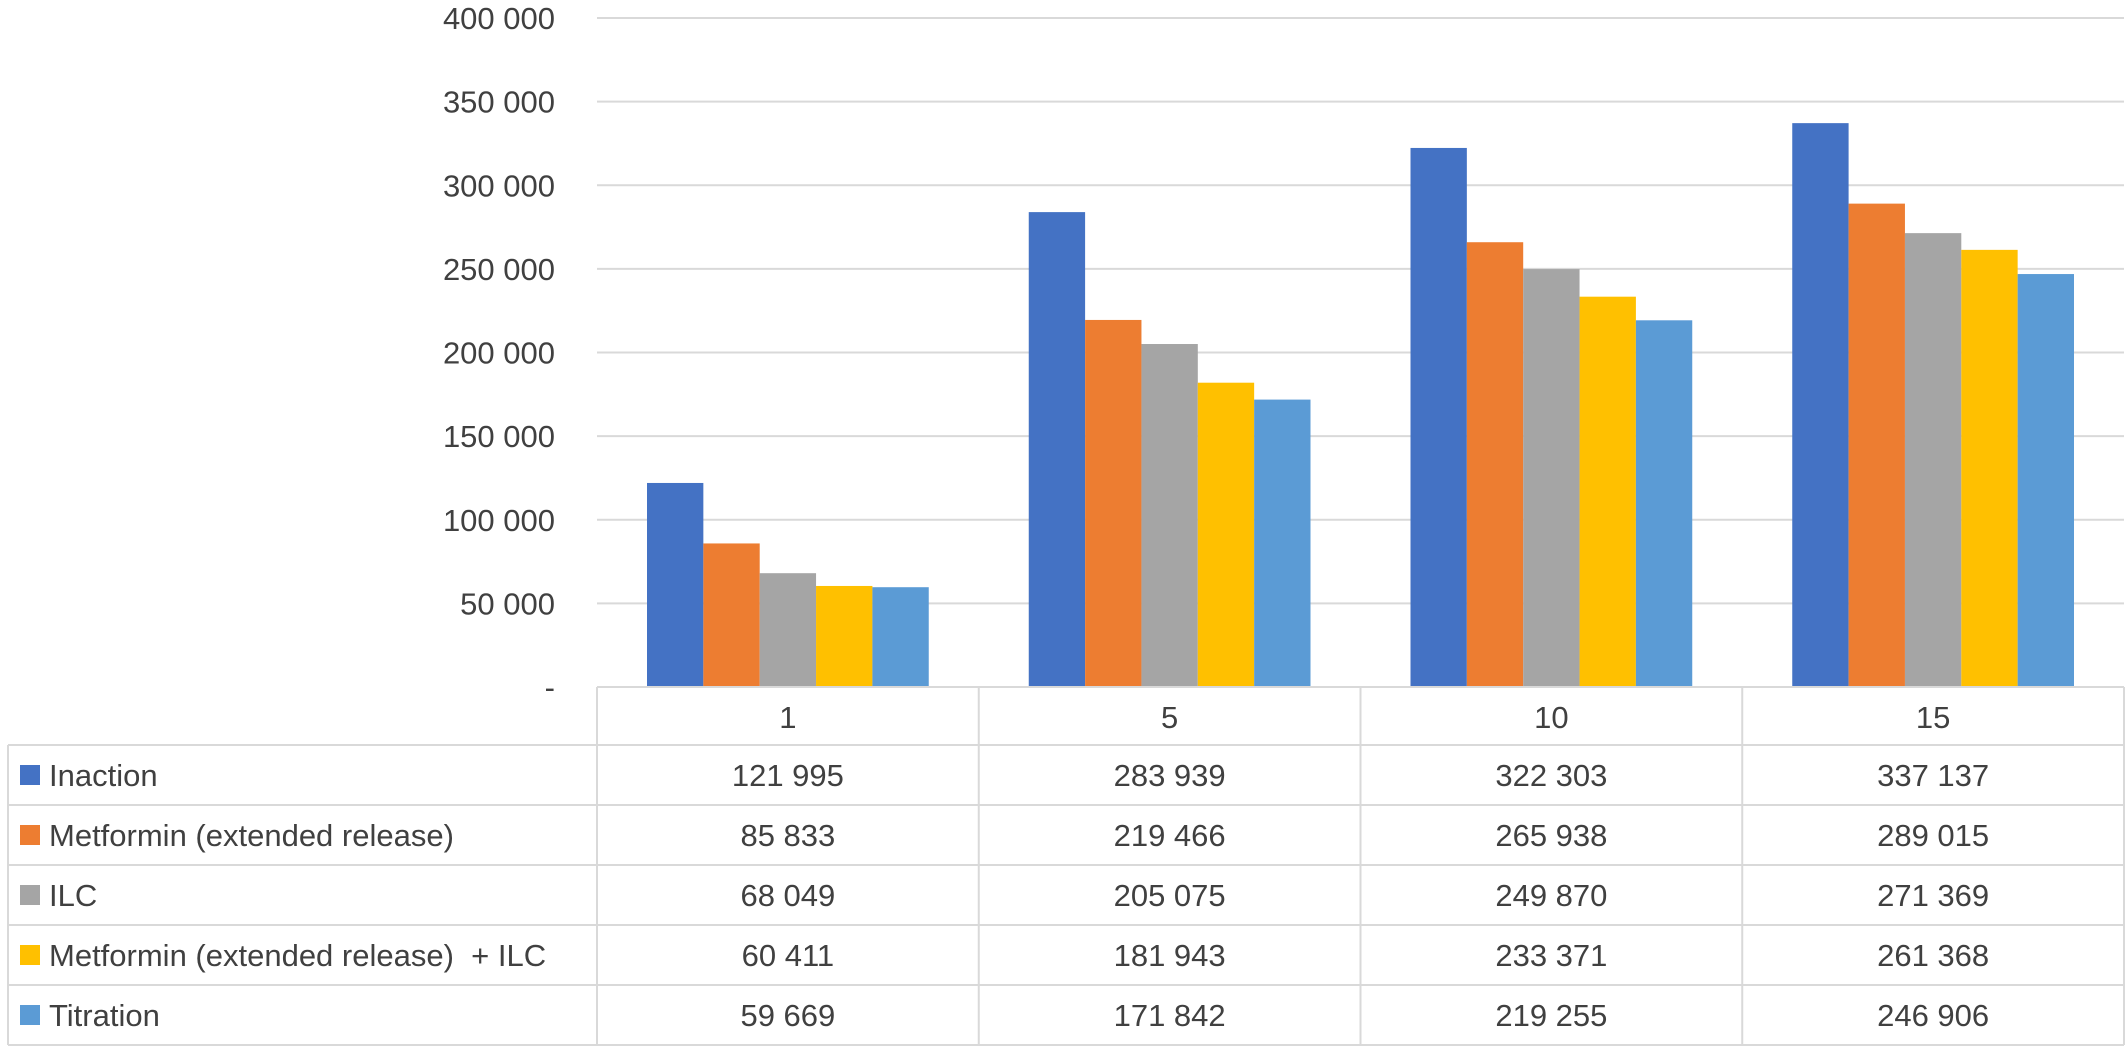 Image resolution: width=2128 pixels, height=1052 pixels. What do you see at coordinates (788, 955) in the screenshot?
I see `data-label: 60 411` at bounding box center [788, 955].